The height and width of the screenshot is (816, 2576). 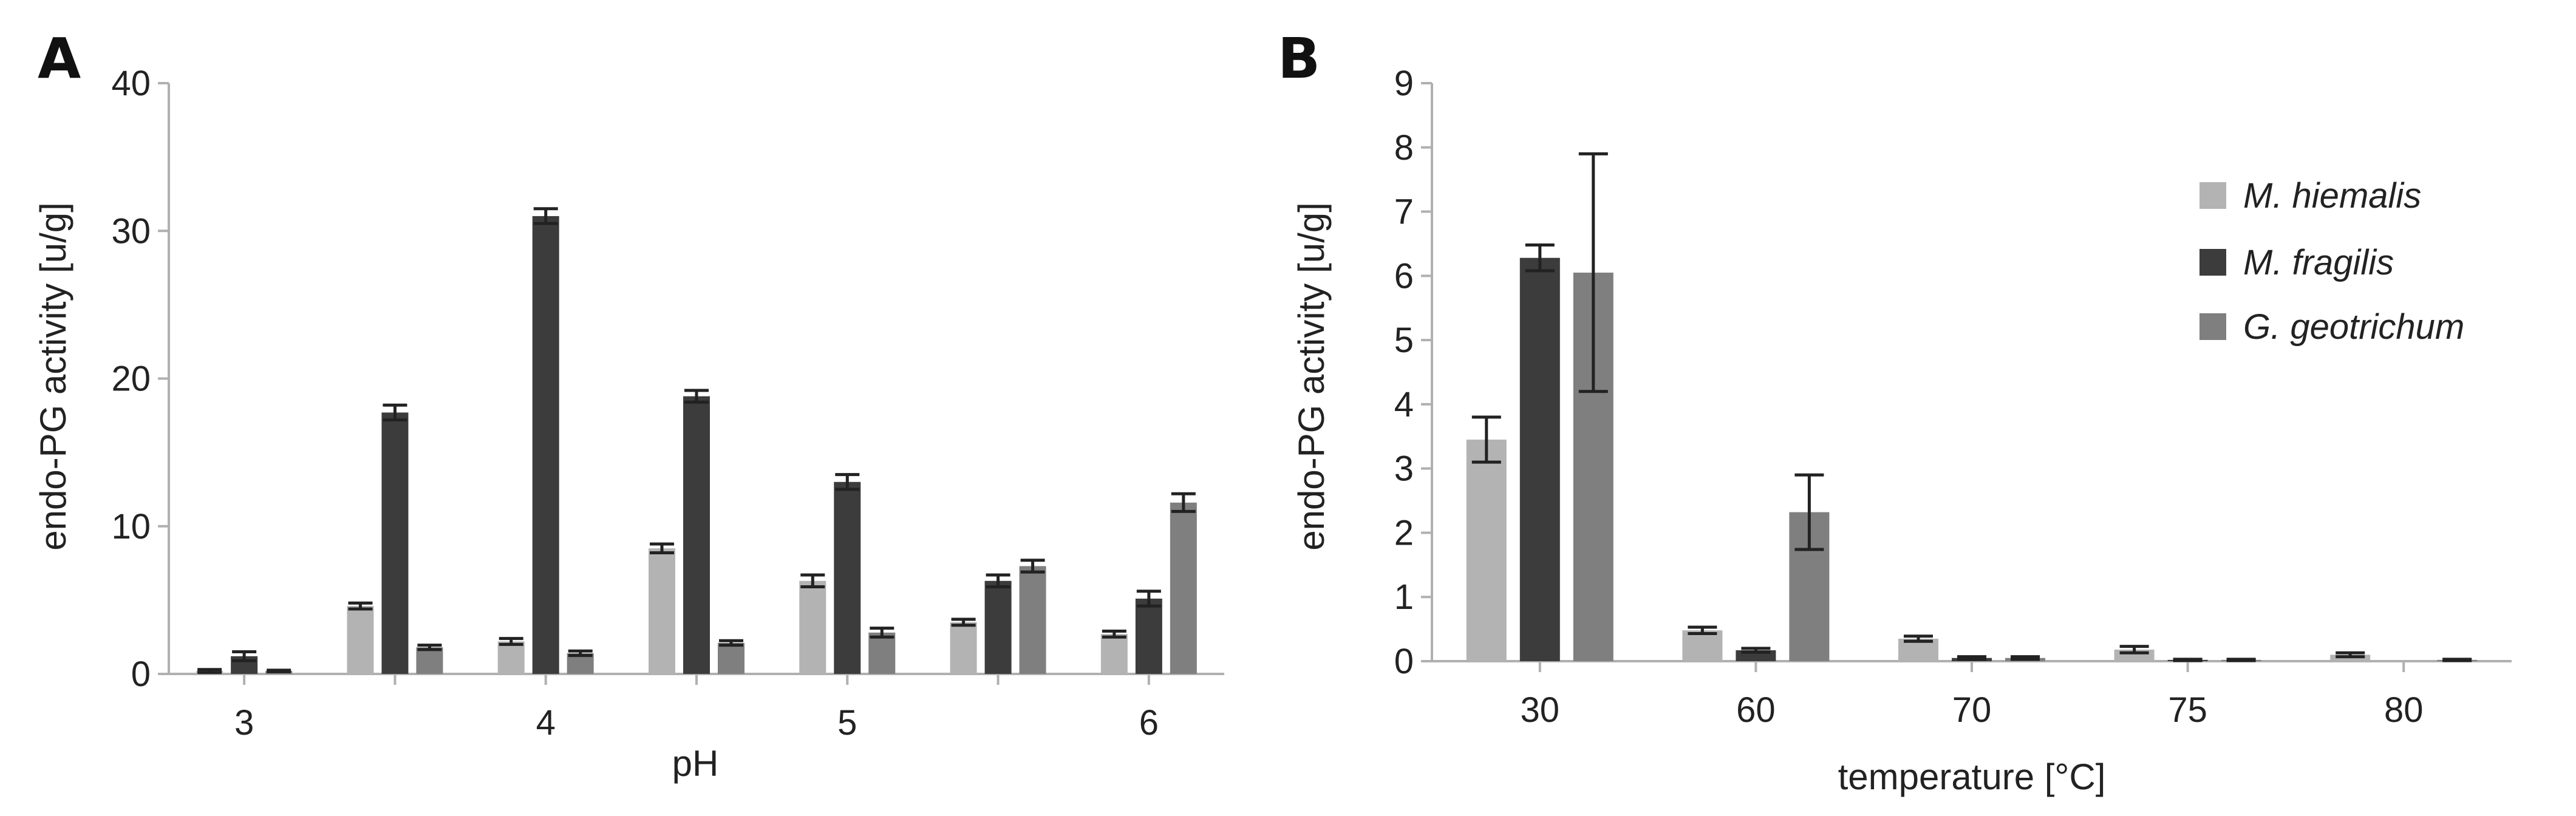 What do you see at coordinates (131, 379) in the screenshot?
I see `panel-a-y-tick-label: 20` at bounding box center [131, 379].